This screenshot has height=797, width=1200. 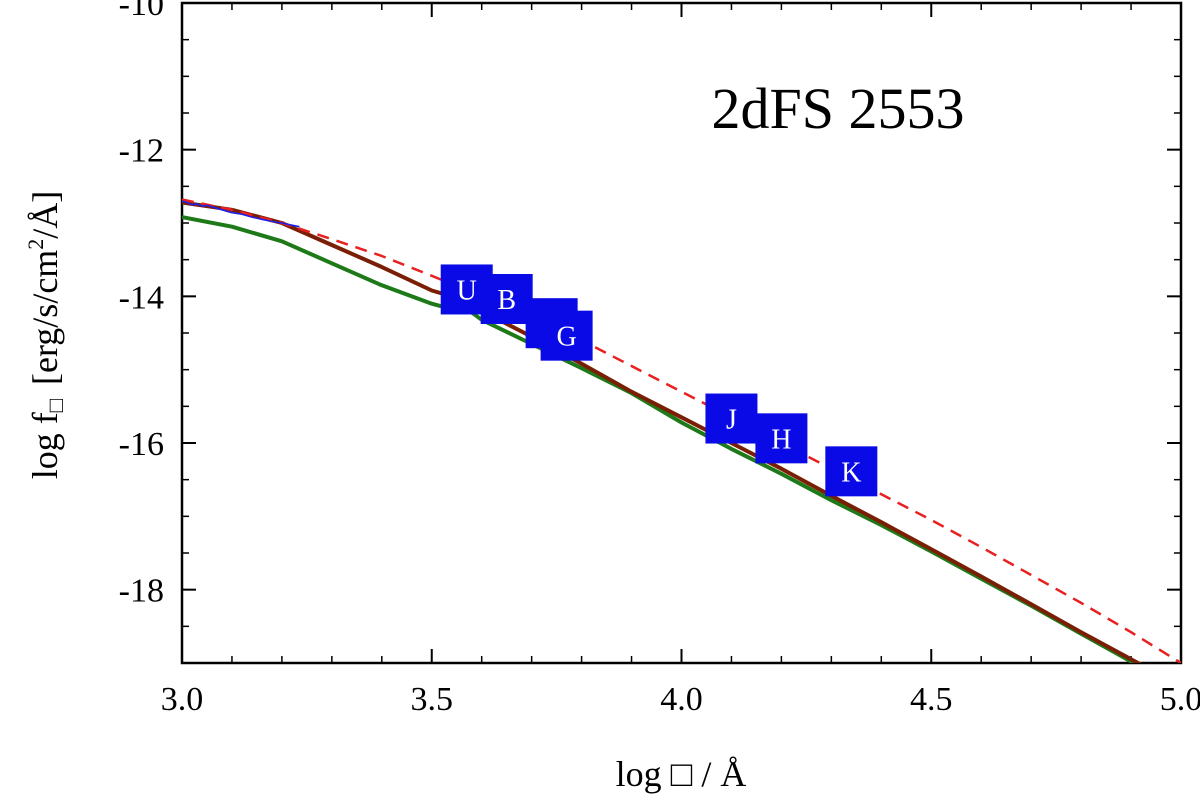 I want to click on photometry-label: B, so click(x=506, y=300).